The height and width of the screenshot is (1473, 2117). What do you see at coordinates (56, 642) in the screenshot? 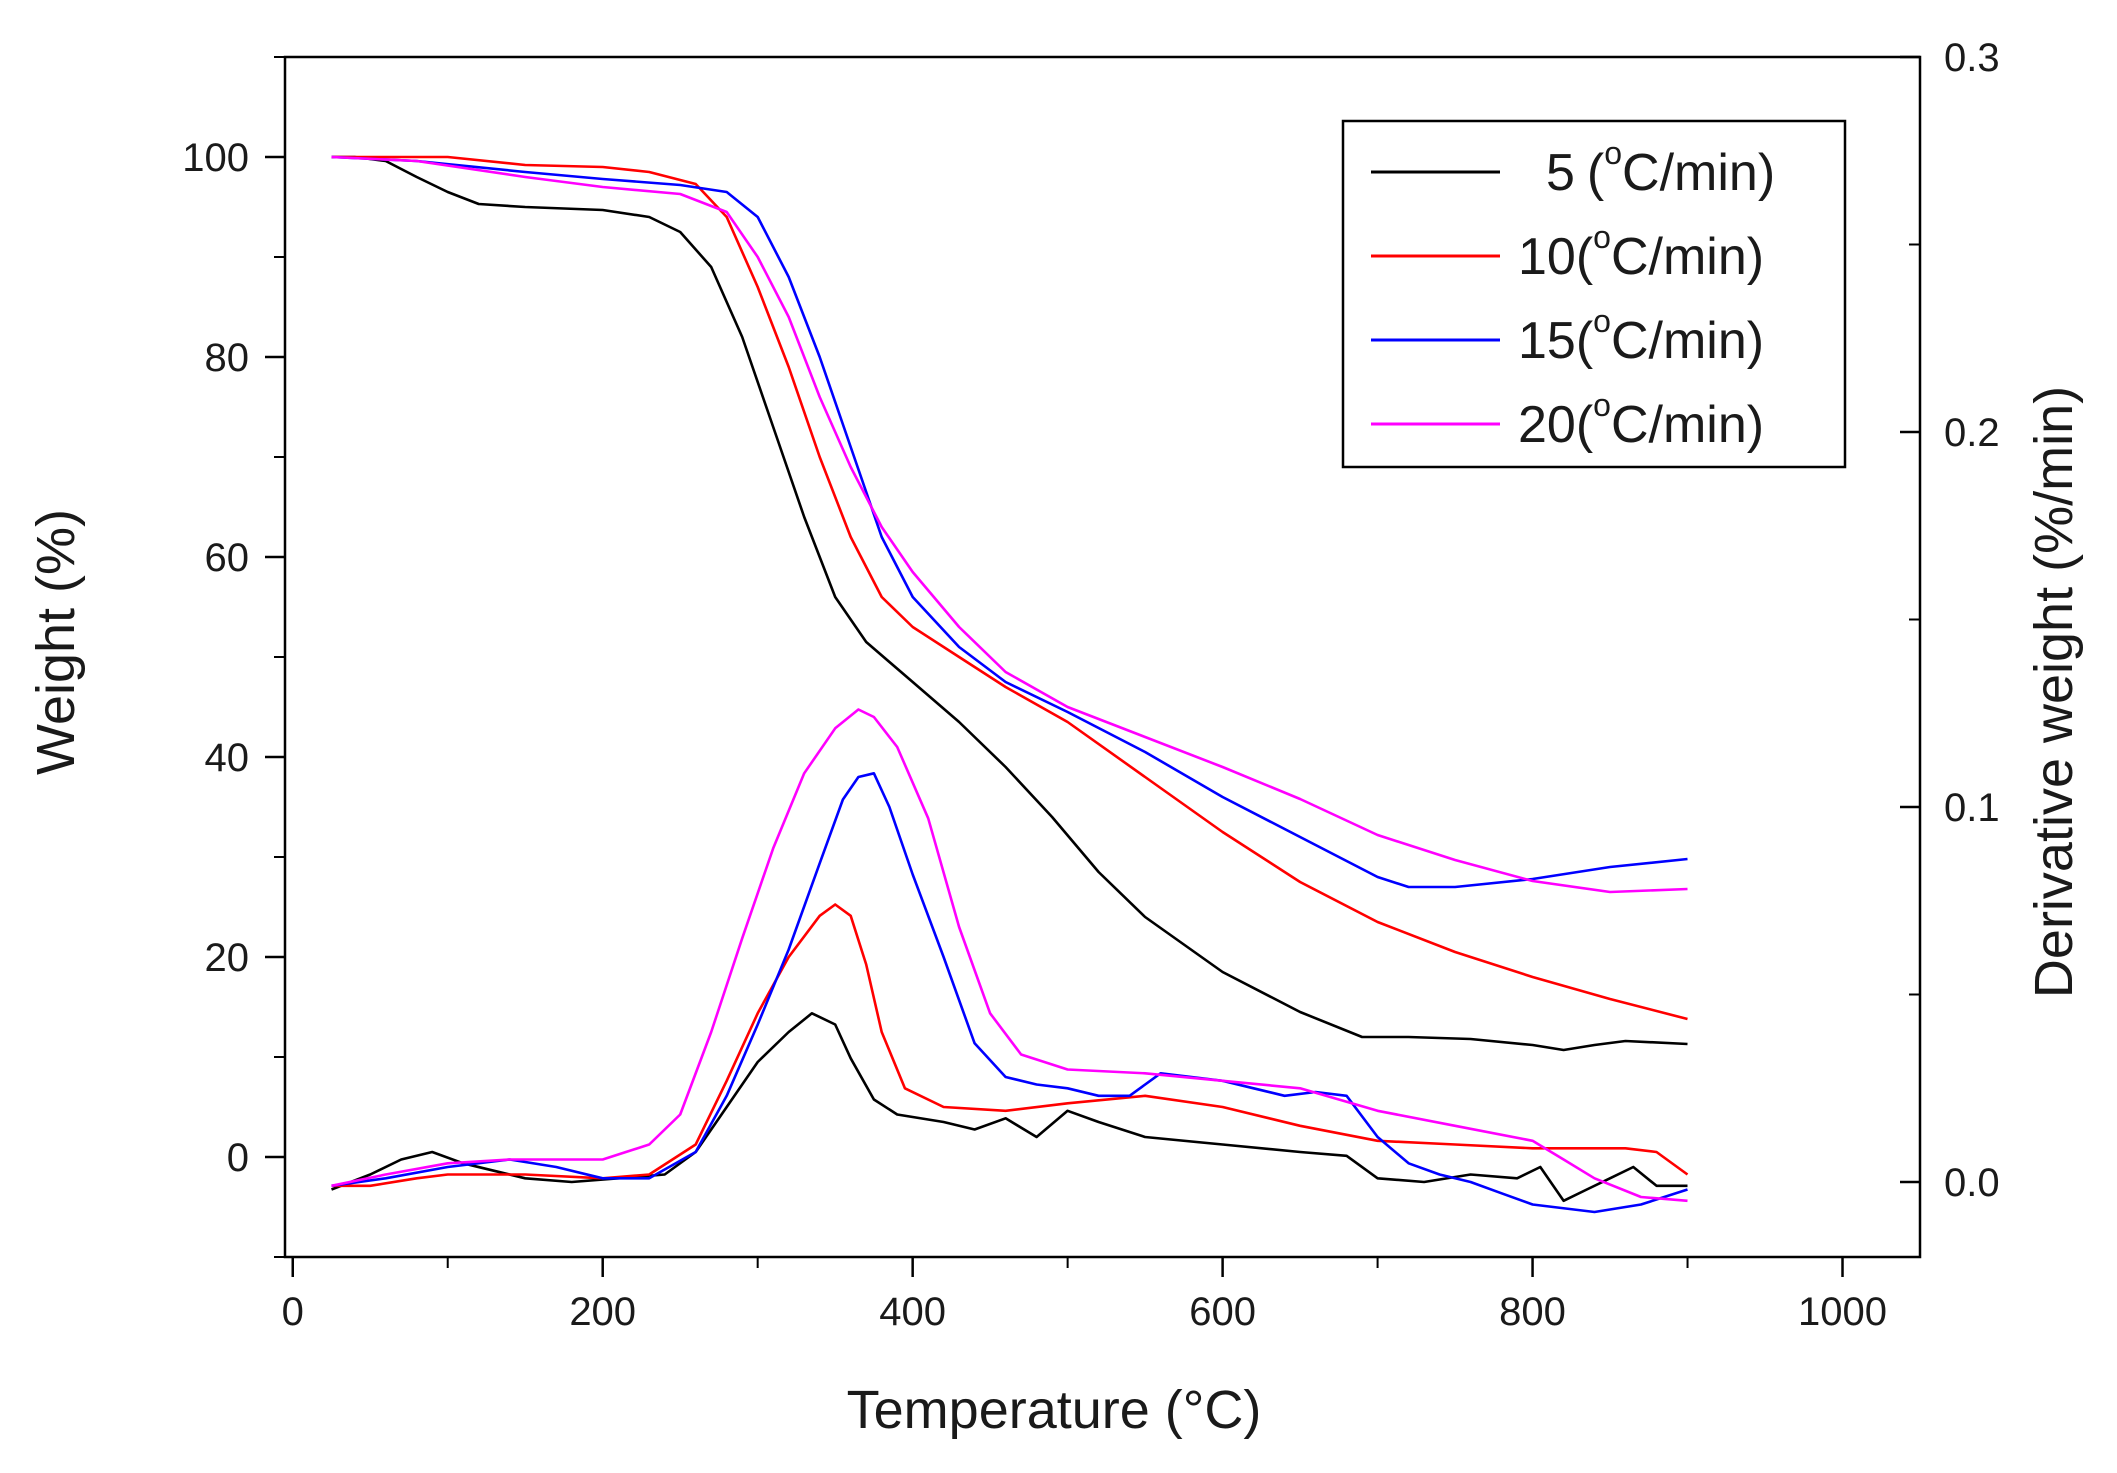
I see `y-axis-title: Weight (%)` at bounding box center [56, 642].